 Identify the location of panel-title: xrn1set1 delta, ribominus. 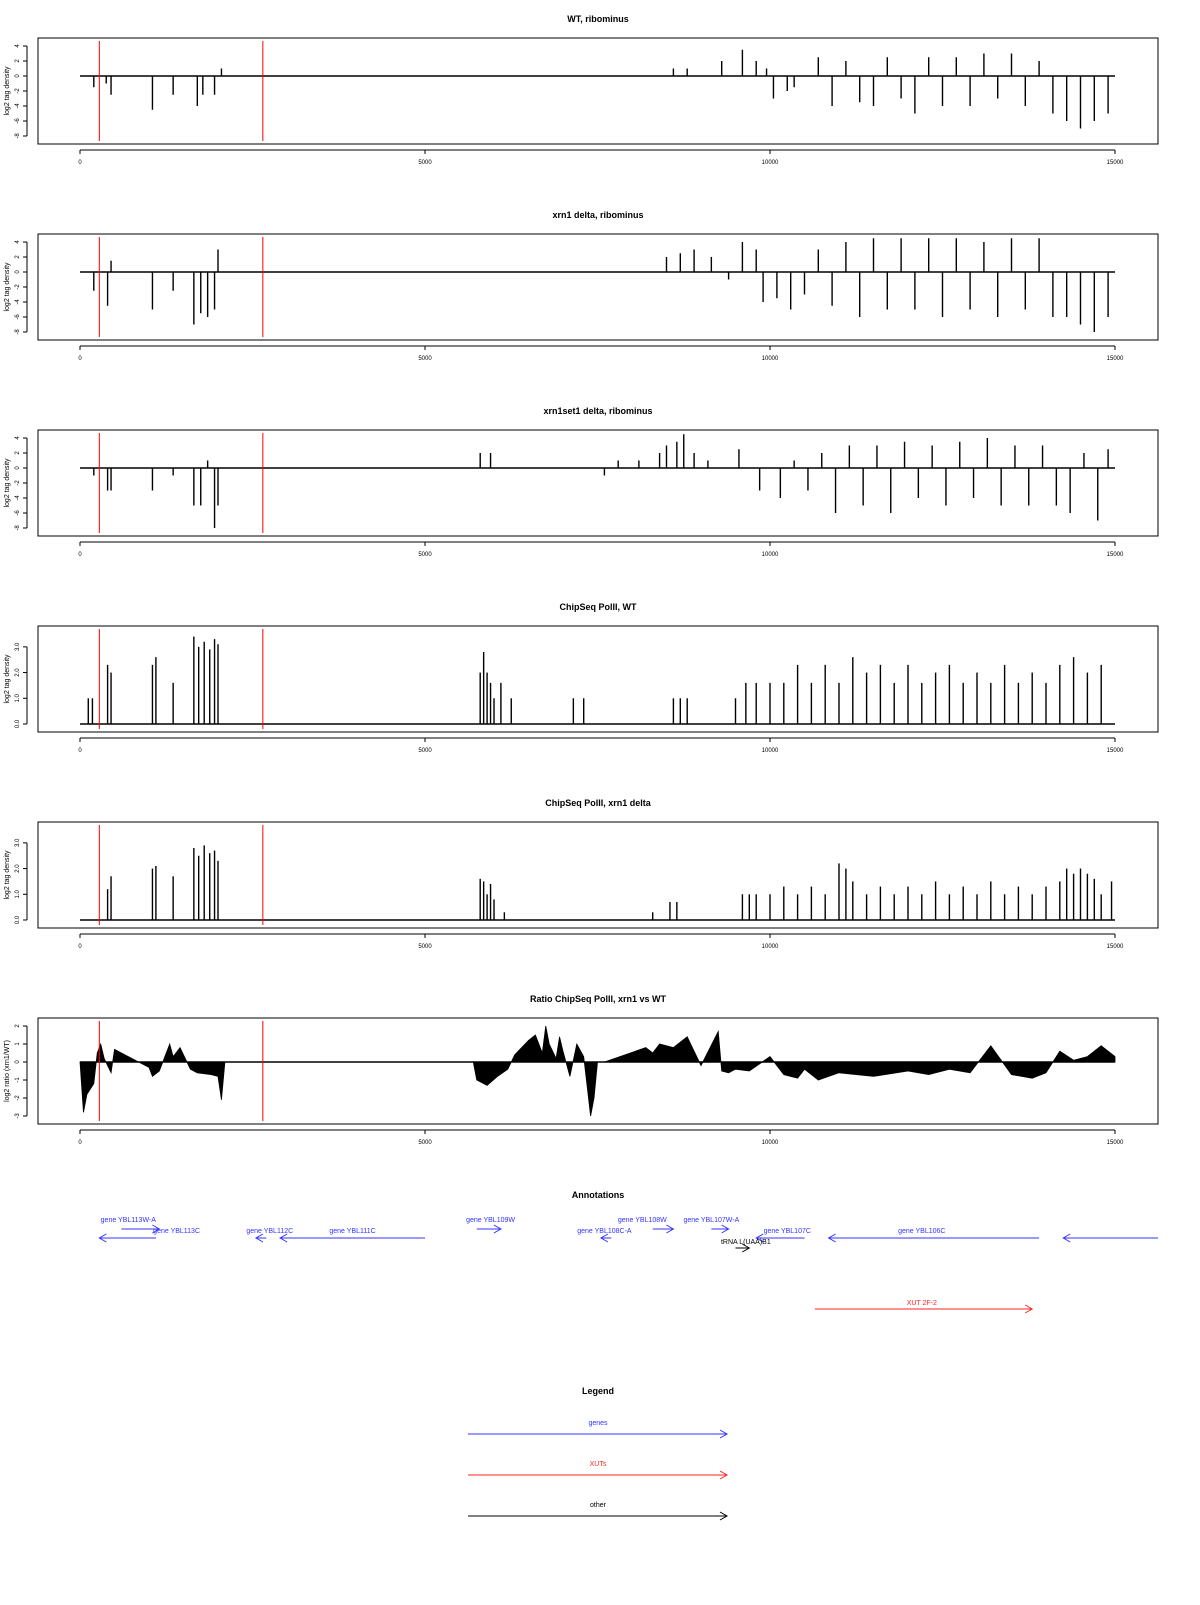
(597, 411).